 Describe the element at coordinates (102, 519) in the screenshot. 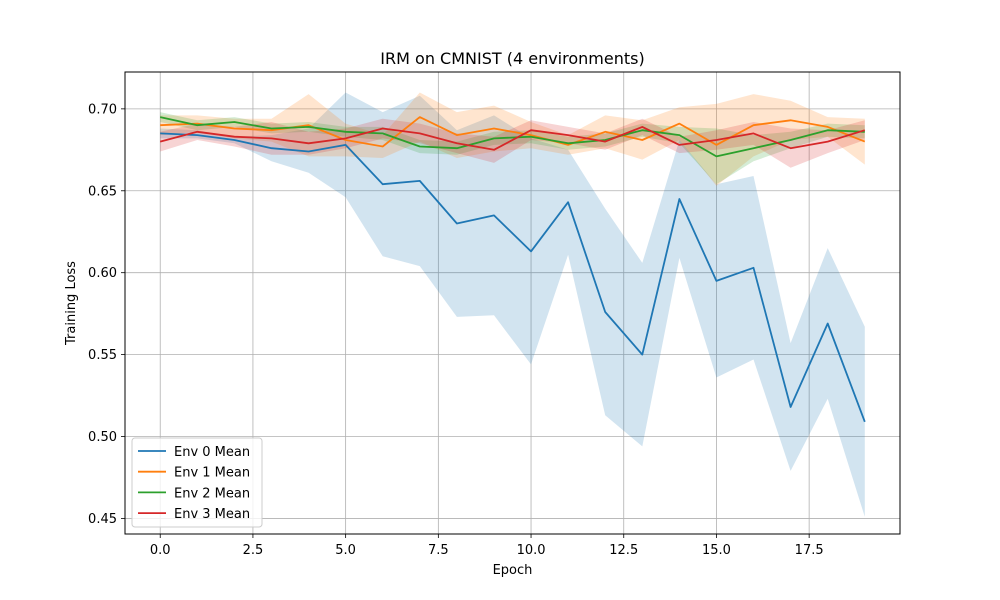

I see `y-tick-label: 0.45` at that location.